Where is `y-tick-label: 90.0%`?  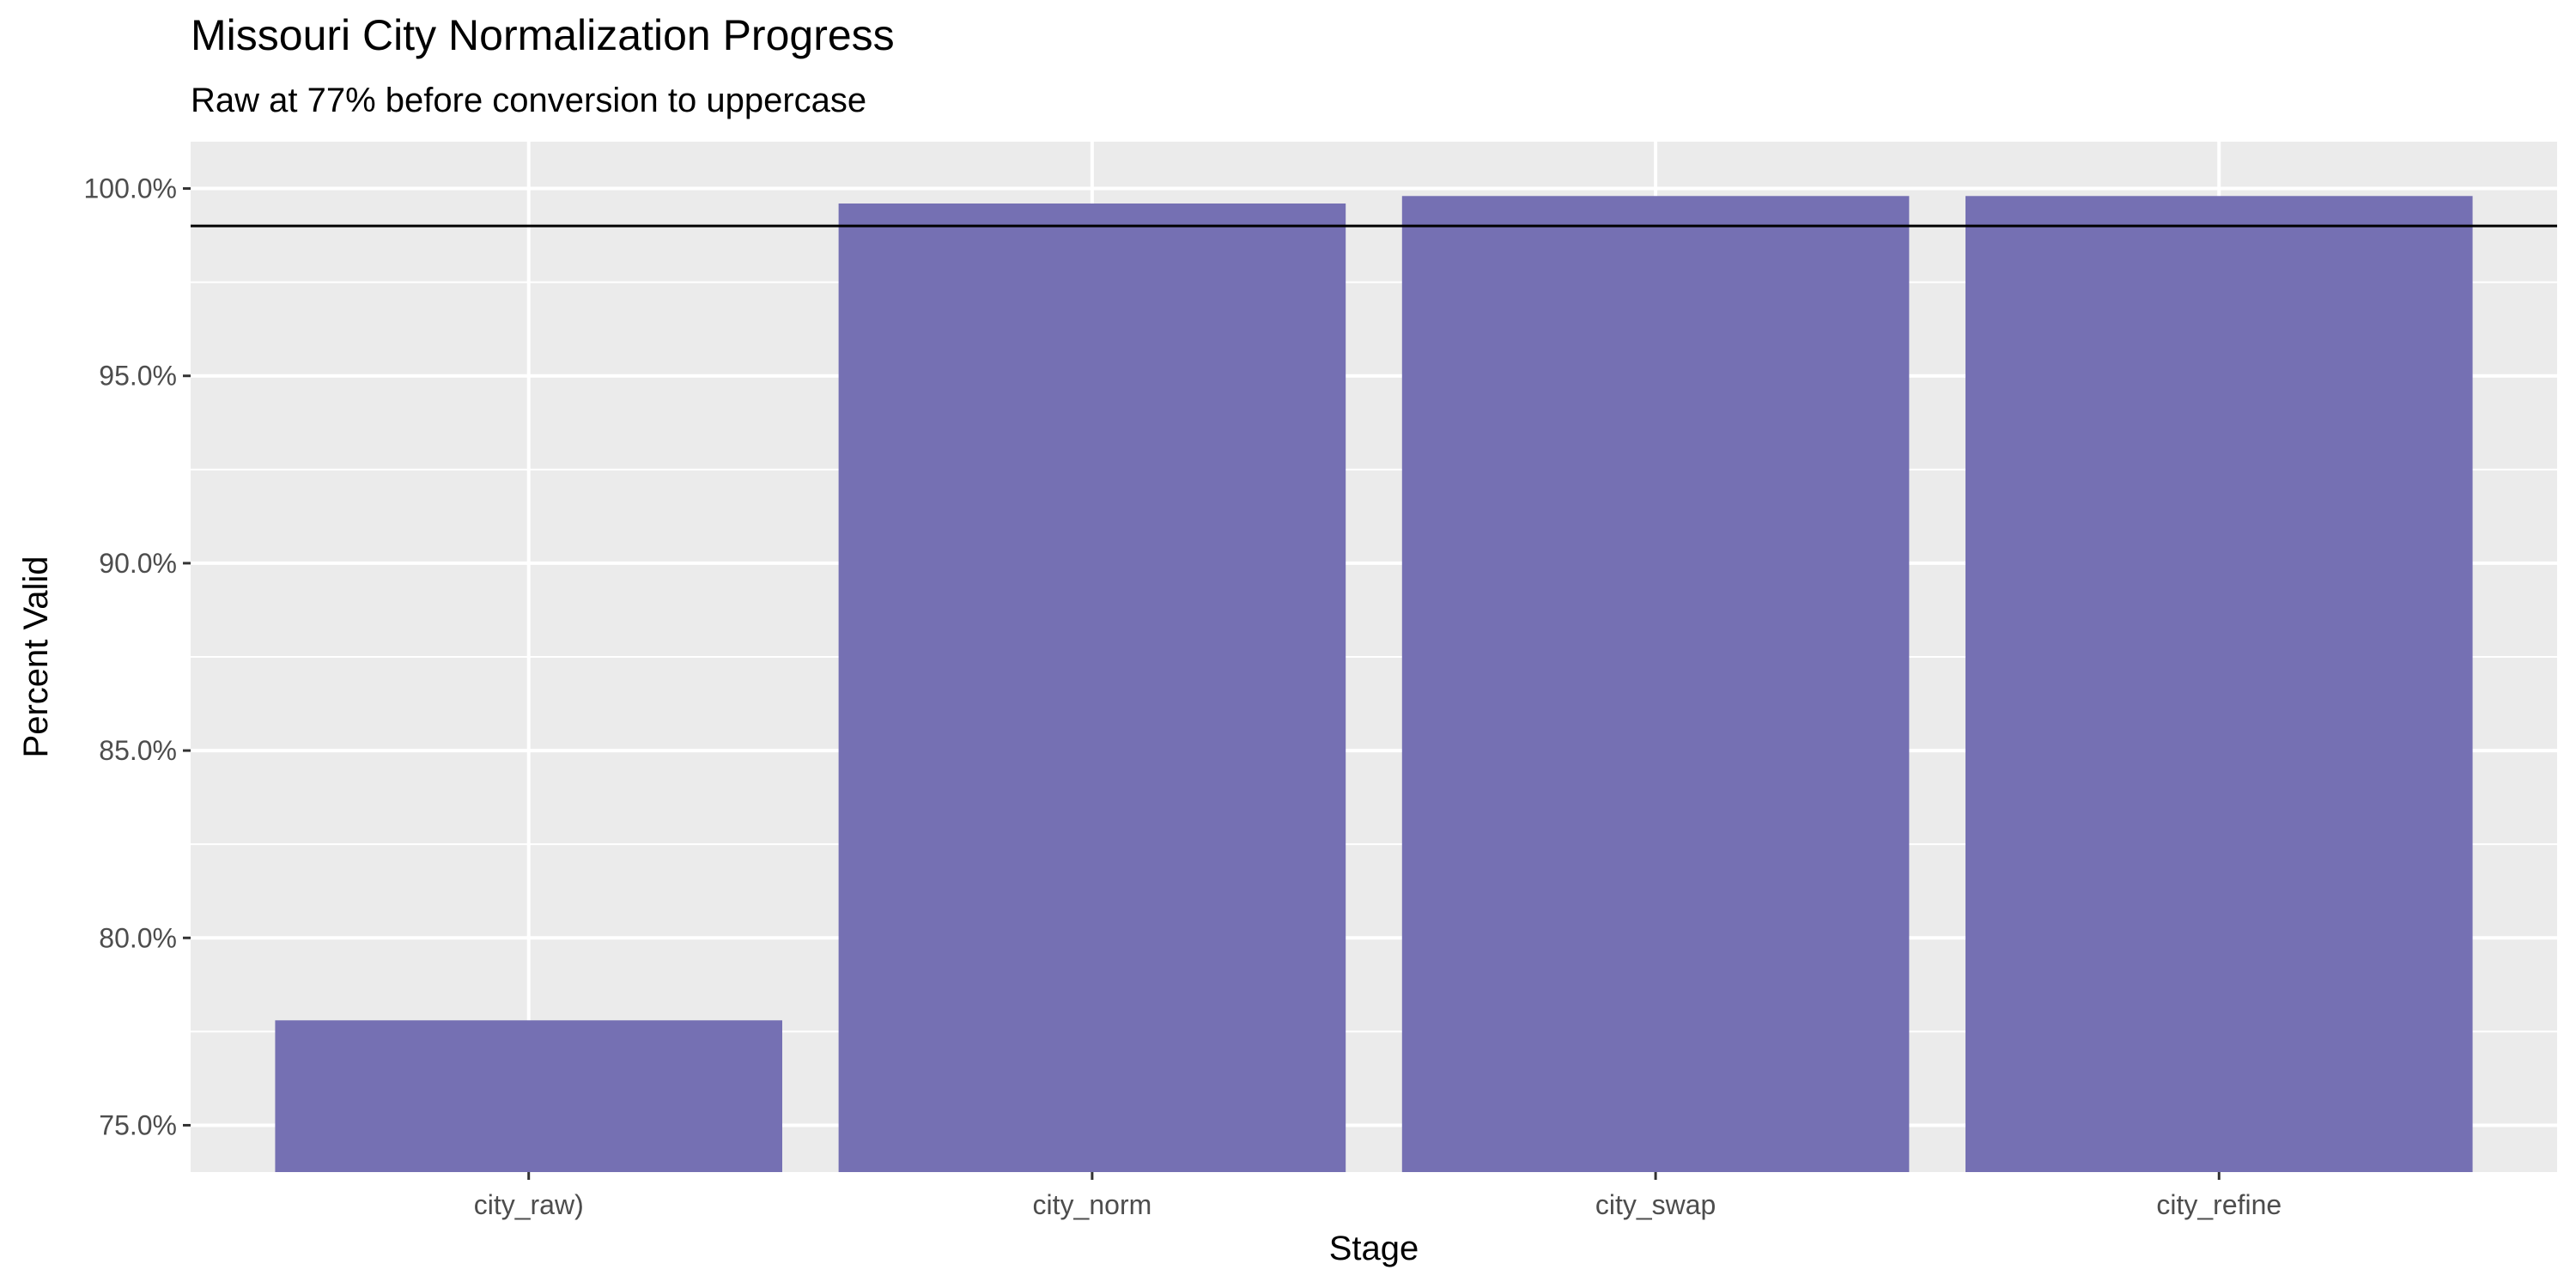
y-tick-label: 90.0% is located at coordinates (138, 563).